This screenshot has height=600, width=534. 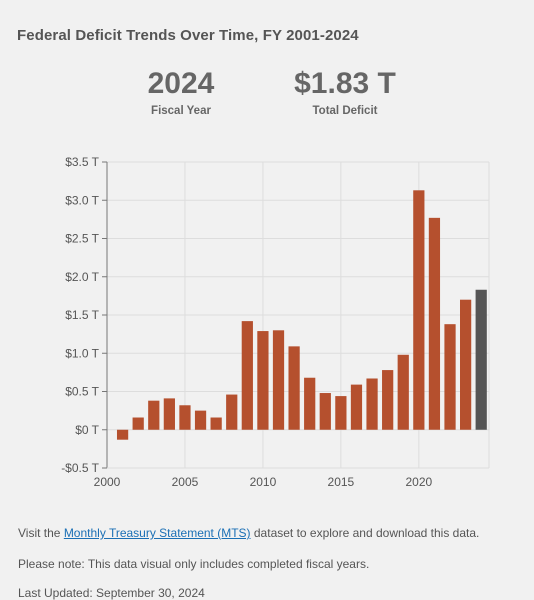 What do you see at coordinates (418, 482) in the screenshot?
I see `x-tick-label: 2020` at bounding box center [418, 482].